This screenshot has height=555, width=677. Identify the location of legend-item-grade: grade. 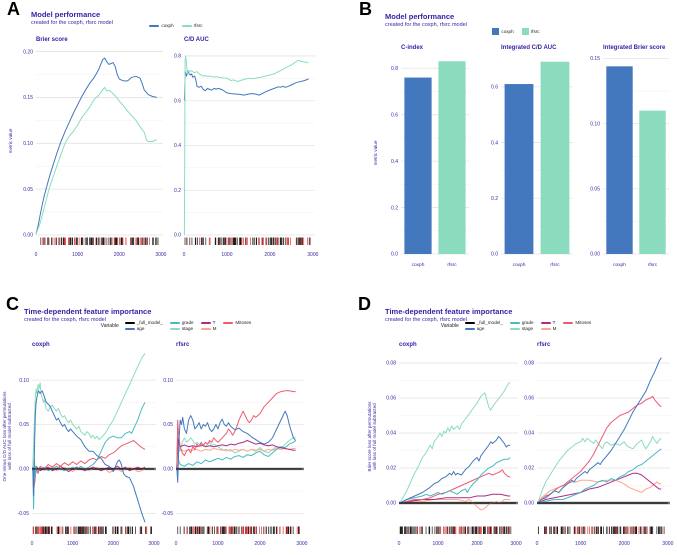
(181, 322).